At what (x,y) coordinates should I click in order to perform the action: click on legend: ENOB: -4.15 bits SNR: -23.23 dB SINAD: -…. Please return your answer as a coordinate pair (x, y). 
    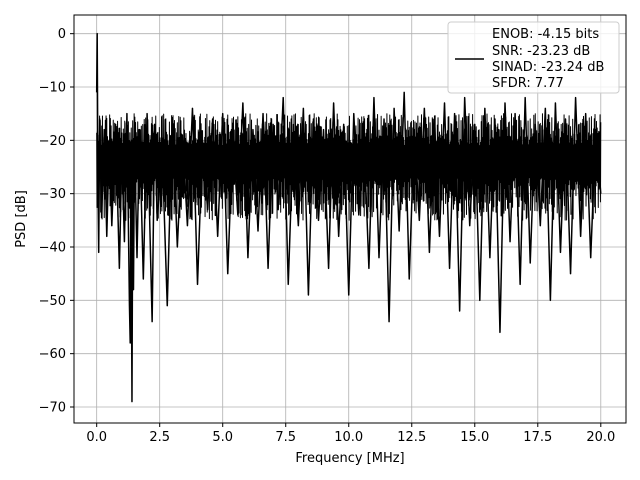
    Looking at the image, I should click on (533, 57).